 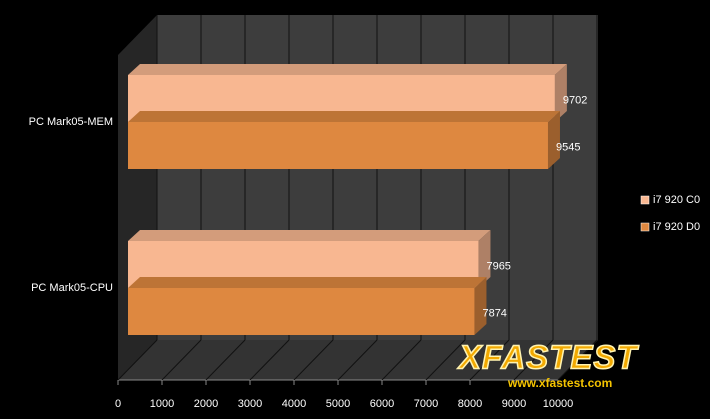 I want to click on x-tick-label: 5000, so click(x=338, y=404).